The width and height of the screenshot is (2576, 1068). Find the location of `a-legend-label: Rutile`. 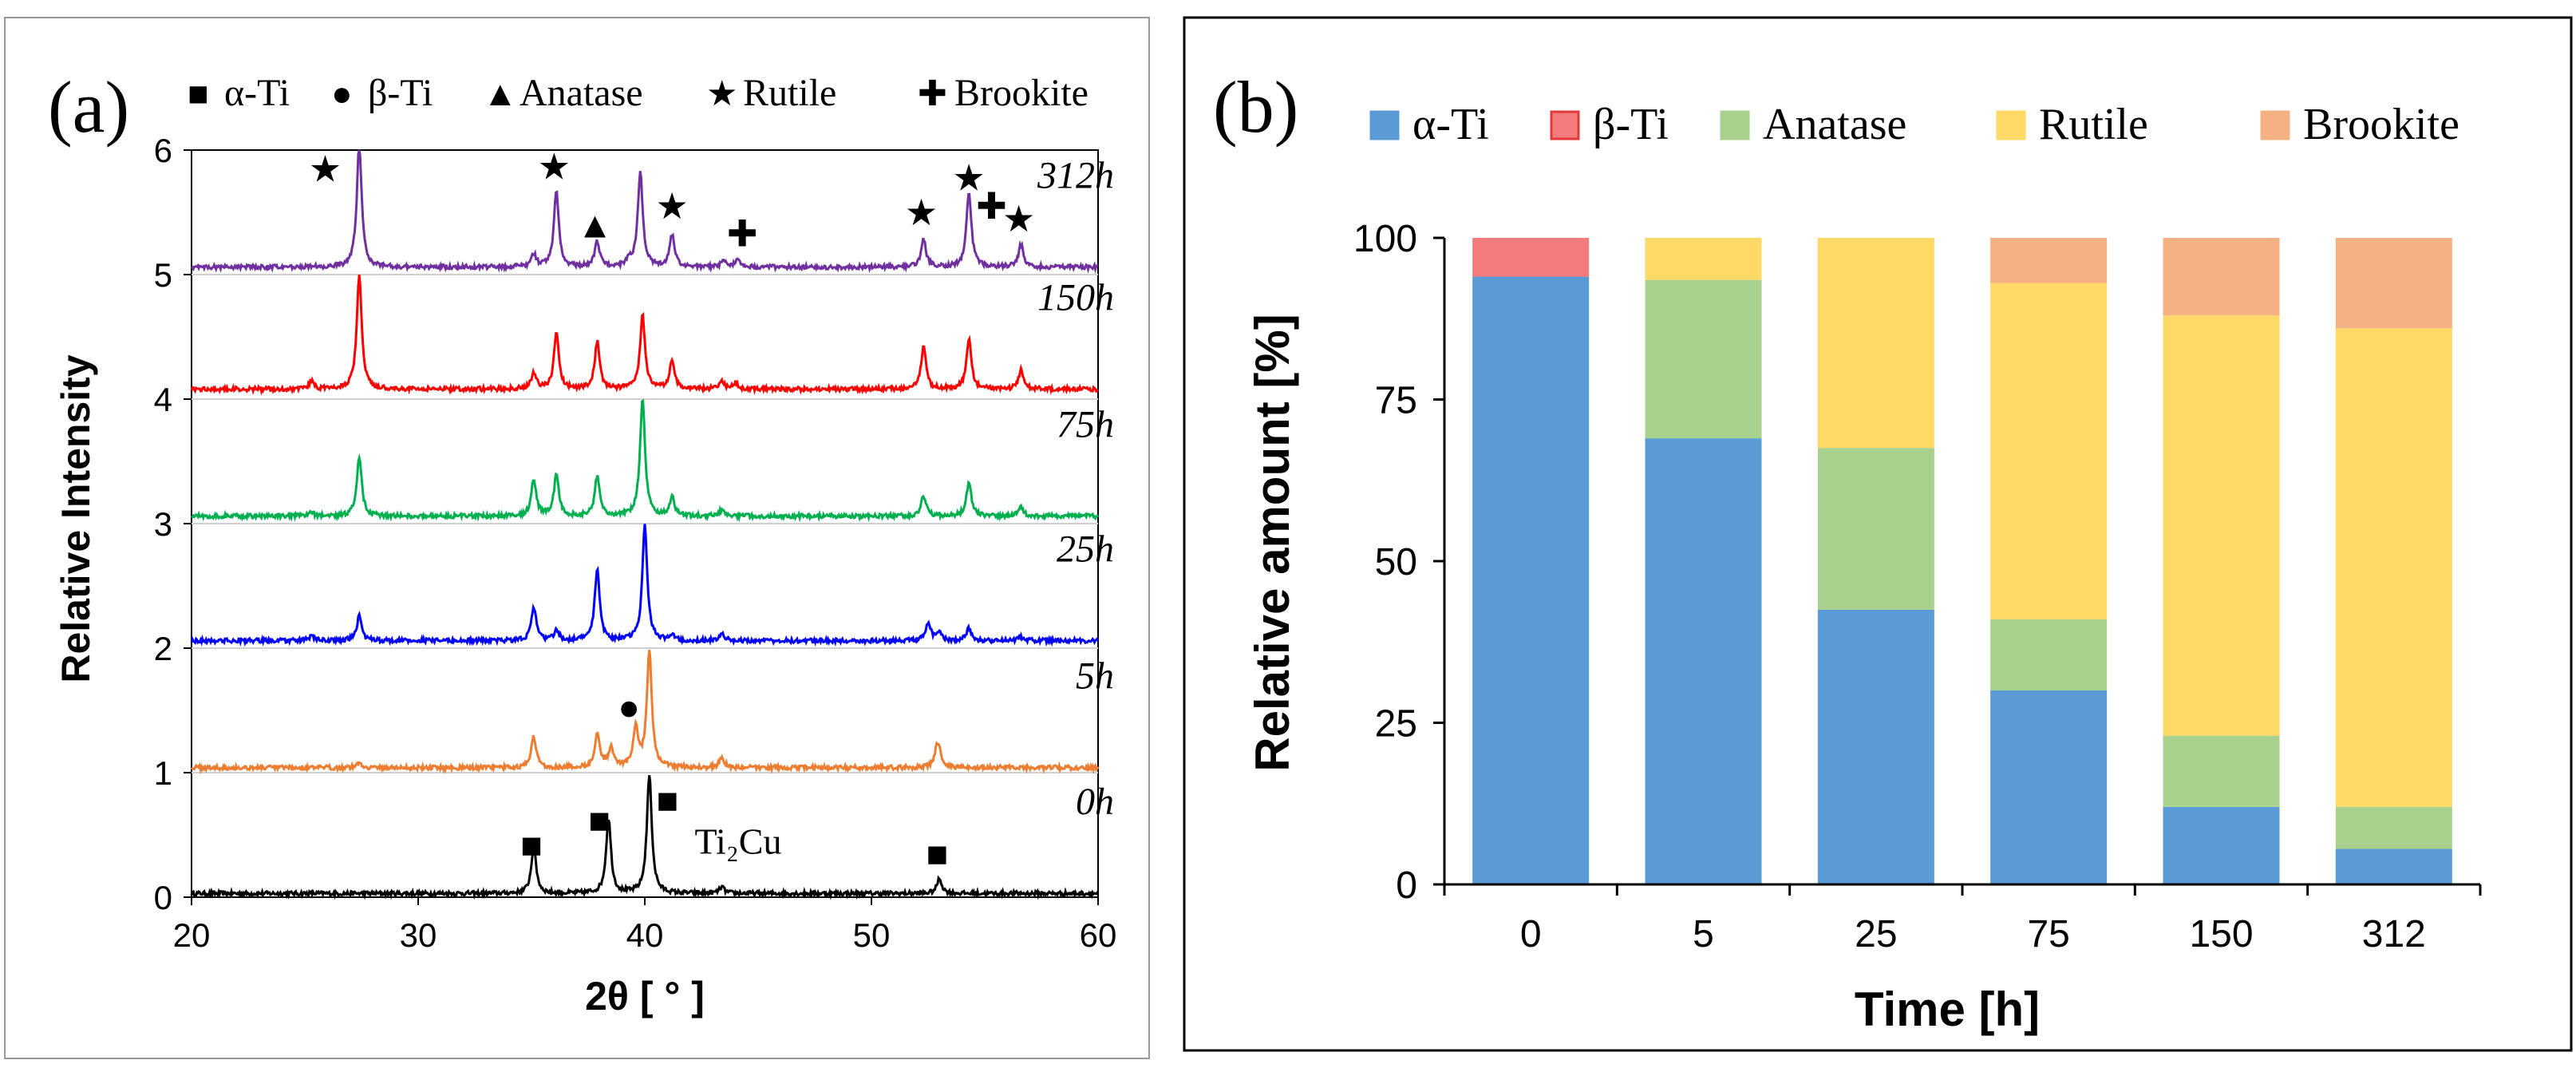

a-legend-label: Rutile is located at coordinates (789, 93).